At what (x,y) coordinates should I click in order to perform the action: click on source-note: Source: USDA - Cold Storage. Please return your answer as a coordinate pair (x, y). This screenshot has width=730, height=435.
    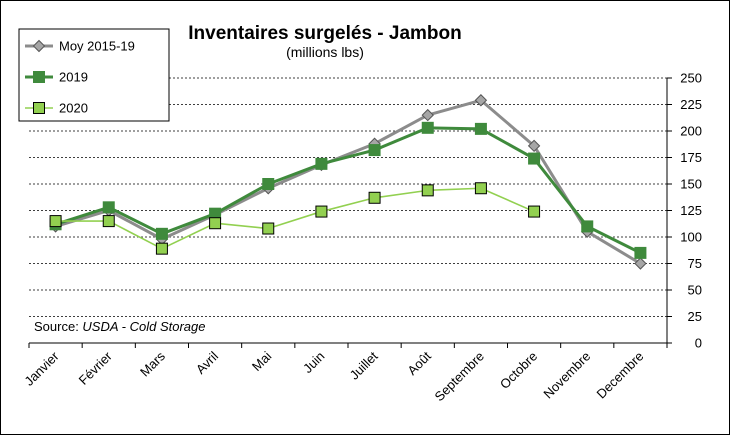
    Looking at the image, I should click on (120, 326).